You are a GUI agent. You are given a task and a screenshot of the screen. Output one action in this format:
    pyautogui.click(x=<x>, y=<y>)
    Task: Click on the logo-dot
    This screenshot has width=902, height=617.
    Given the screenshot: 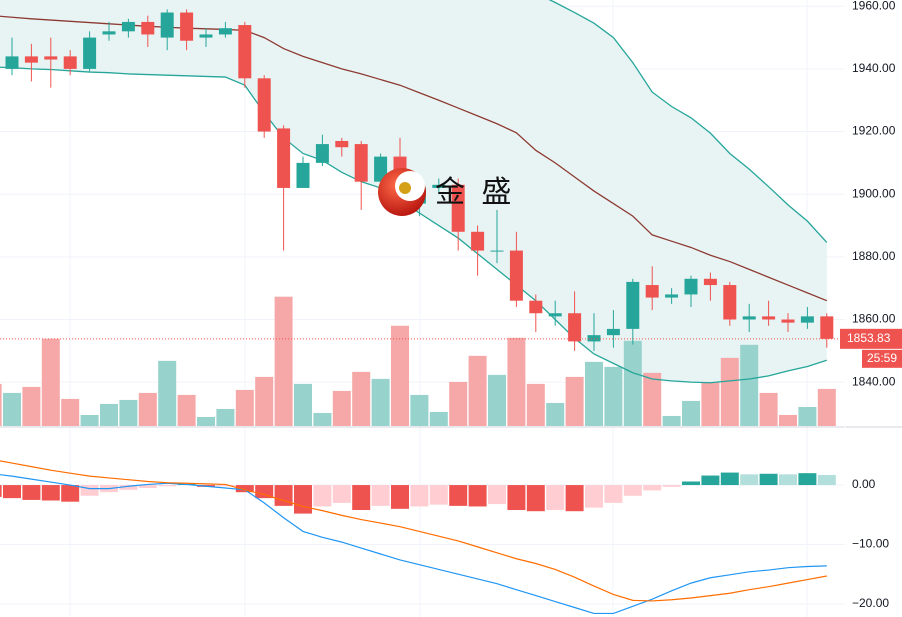 What is the action you would take?
    pyautogui.click(x=405, y=188)
    